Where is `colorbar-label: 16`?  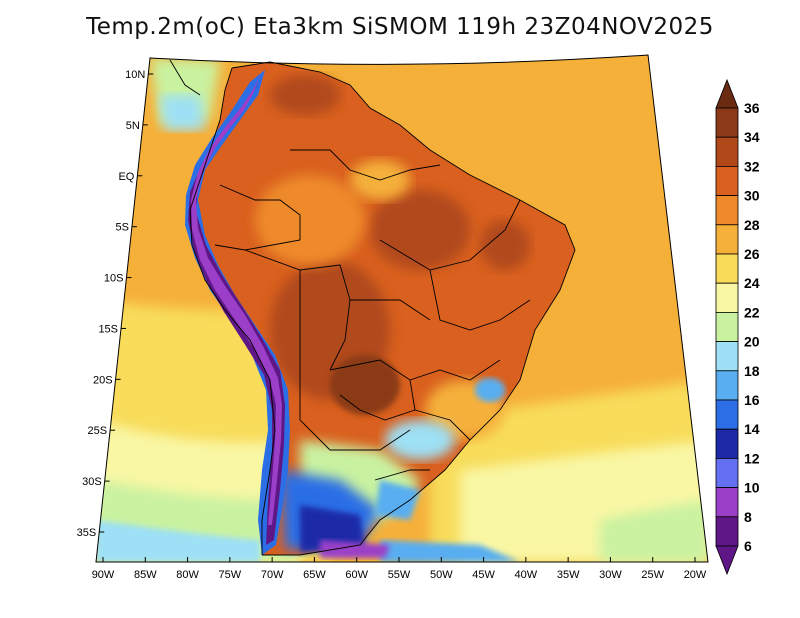
colorbar-label: 16 is located at coordinates (752, 400).